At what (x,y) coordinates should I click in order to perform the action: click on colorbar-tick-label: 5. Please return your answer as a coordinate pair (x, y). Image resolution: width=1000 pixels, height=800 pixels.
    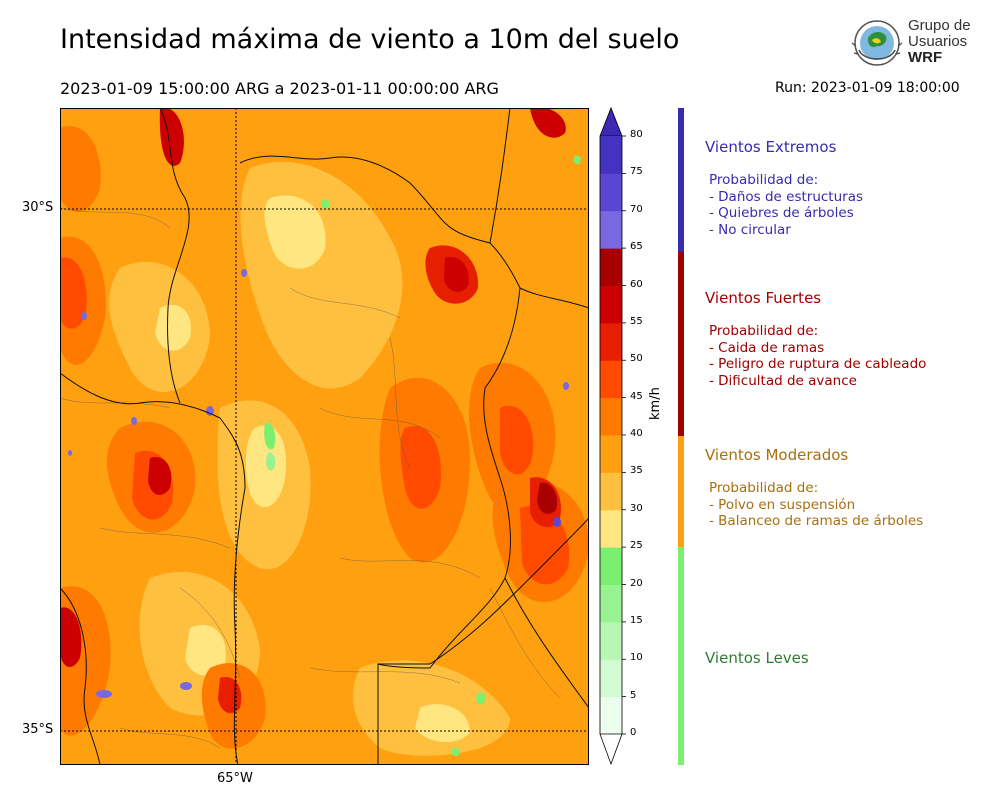
    Looking at the image, I should click on (633, 695).